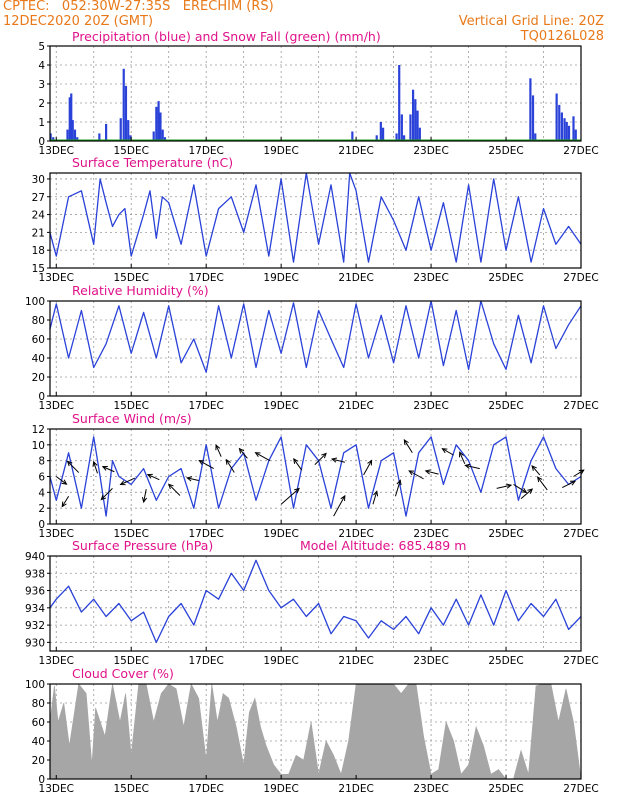 This screenshot has height=800, width=618. What do you see at coordinates (430, 278) in the screenshot?
I see `x-tick-label: 23DEC` at bounding box center [430, 278].